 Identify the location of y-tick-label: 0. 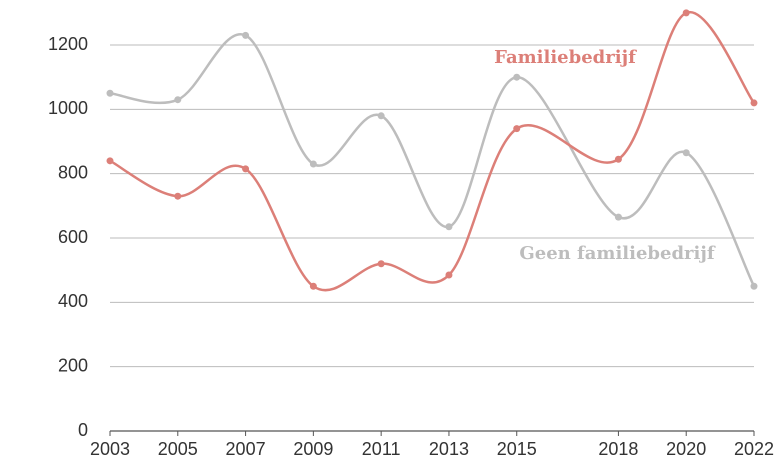
(83, 430).